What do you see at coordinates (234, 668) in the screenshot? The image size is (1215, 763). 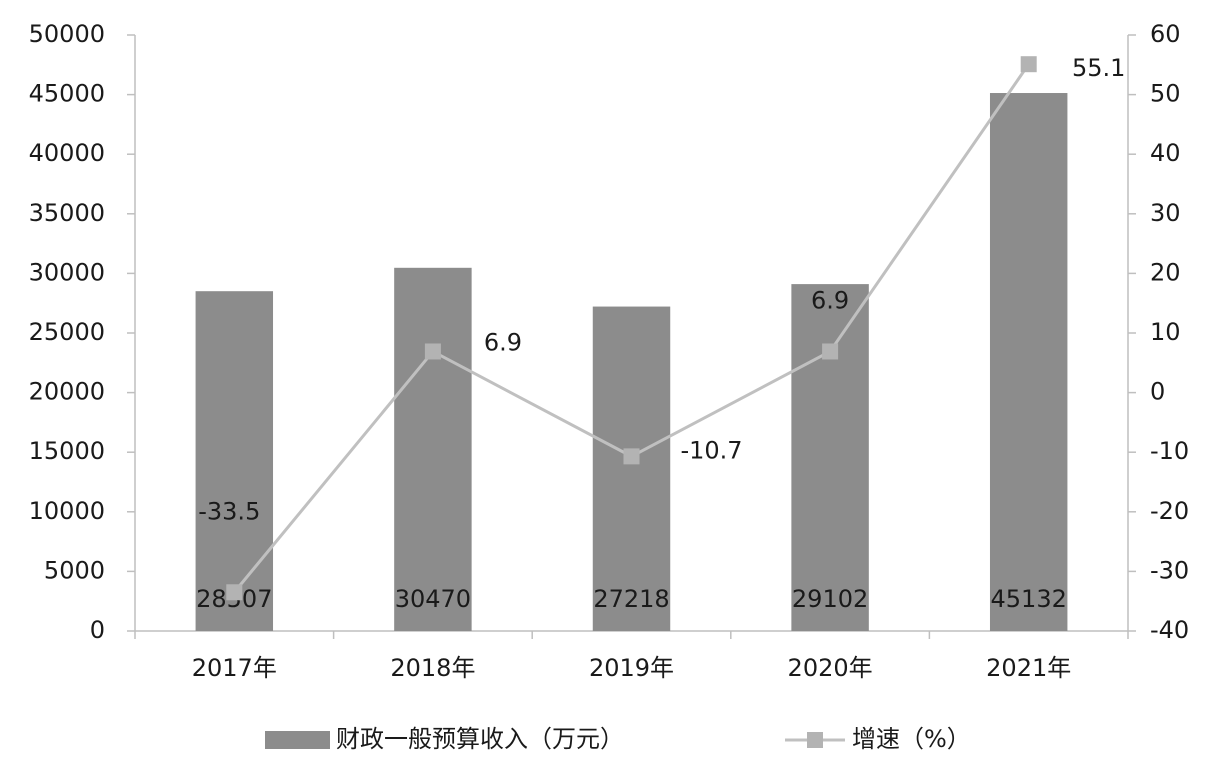 I see `x-tick-label: 2017年` at bounding box center [234, 668].